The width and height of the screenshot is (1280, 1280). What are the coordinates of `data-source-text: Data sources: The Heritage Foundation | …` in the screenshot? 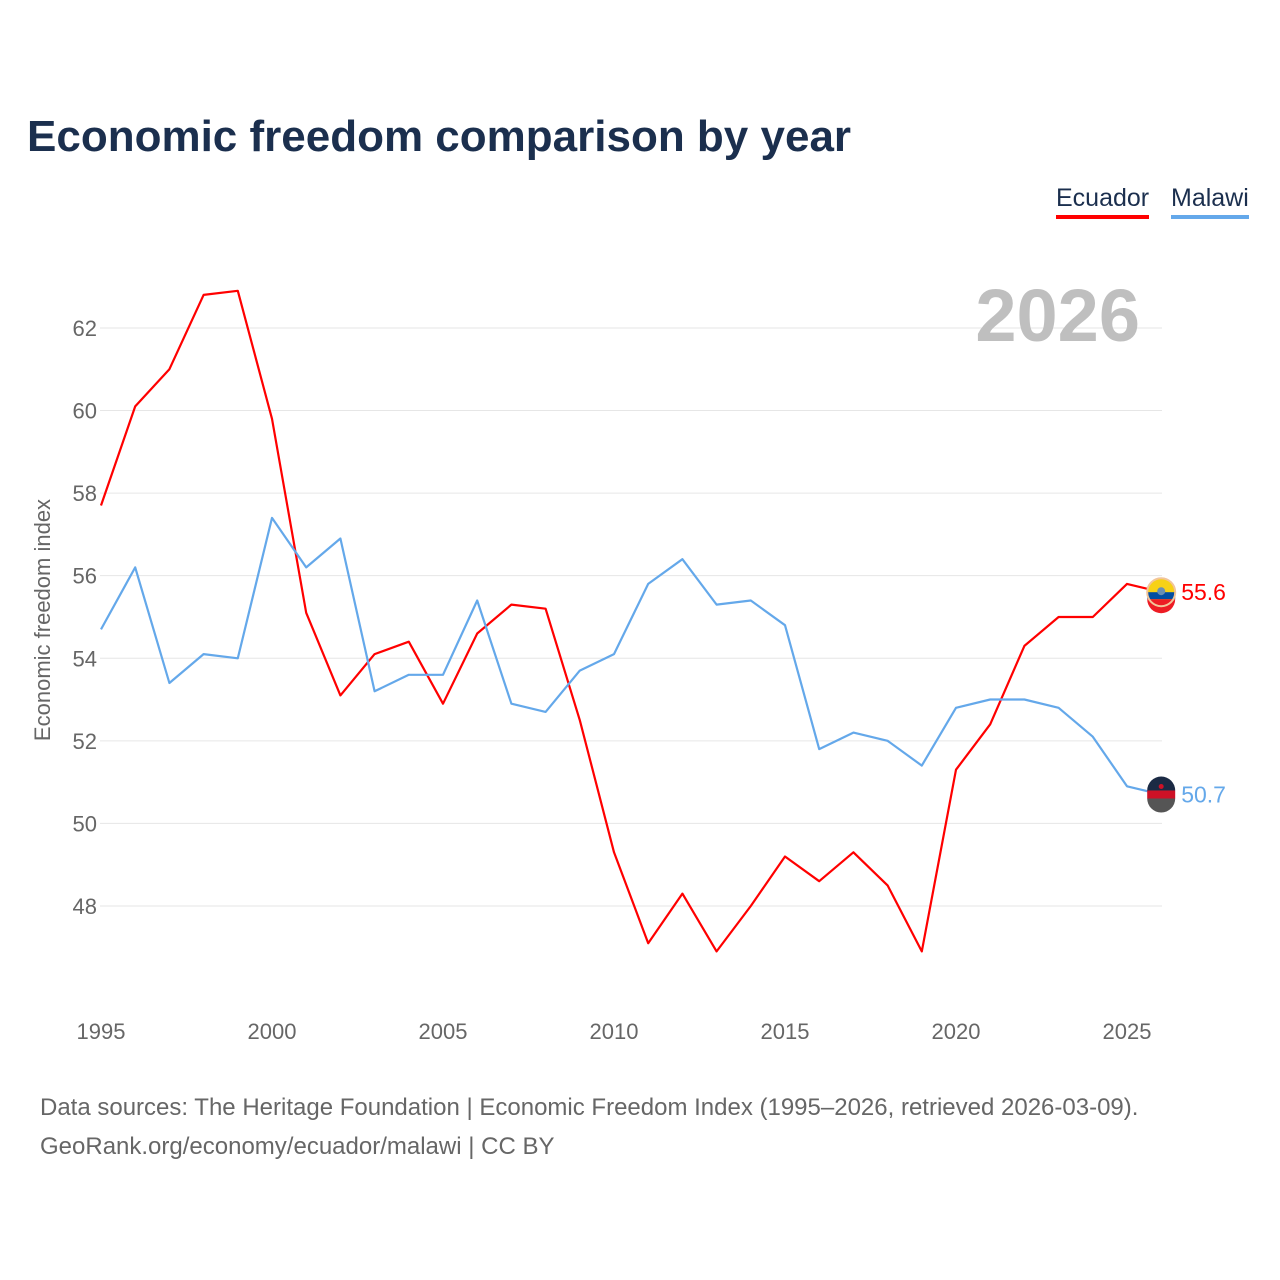 It's located at (589, 1107).